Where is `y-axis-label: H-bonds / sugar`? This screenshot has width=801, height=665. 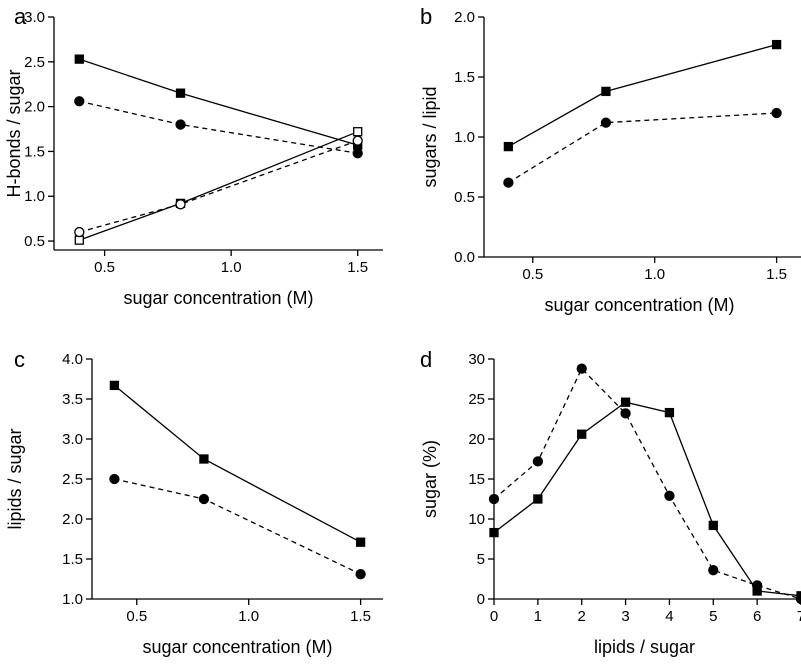
y-axis-label: H-bonds / sugar is located at coordinates (14, 133).